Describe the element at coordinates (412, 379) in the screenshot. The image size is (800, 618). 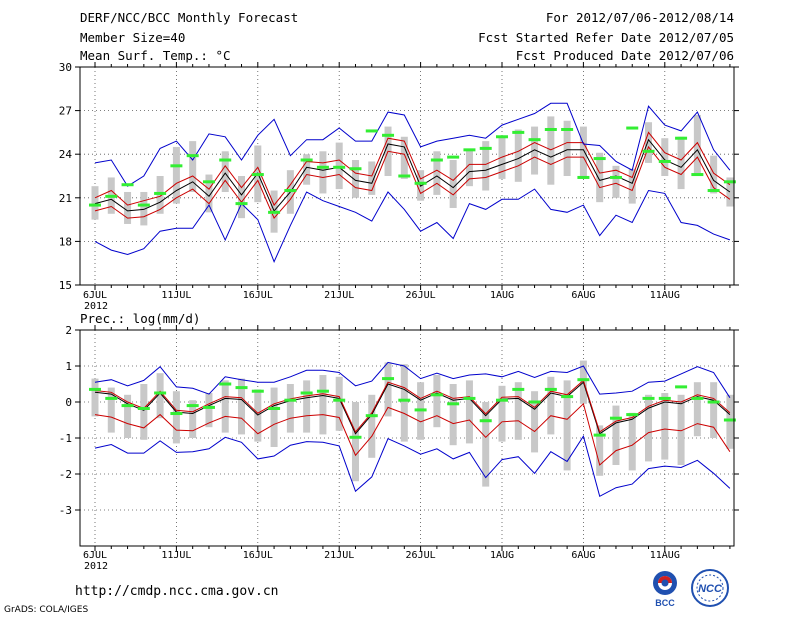
I see `prec-max-envelope-line` at that location.